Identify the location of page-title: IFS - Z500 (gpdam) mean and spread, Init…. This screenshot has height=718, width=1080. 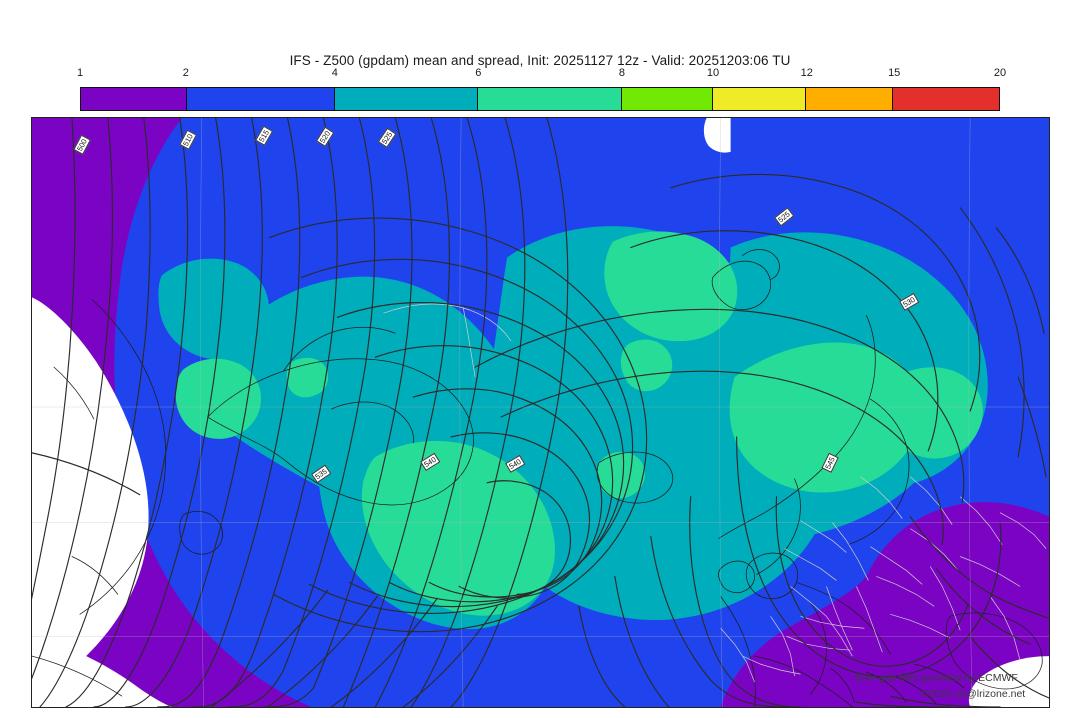
(540, 60).